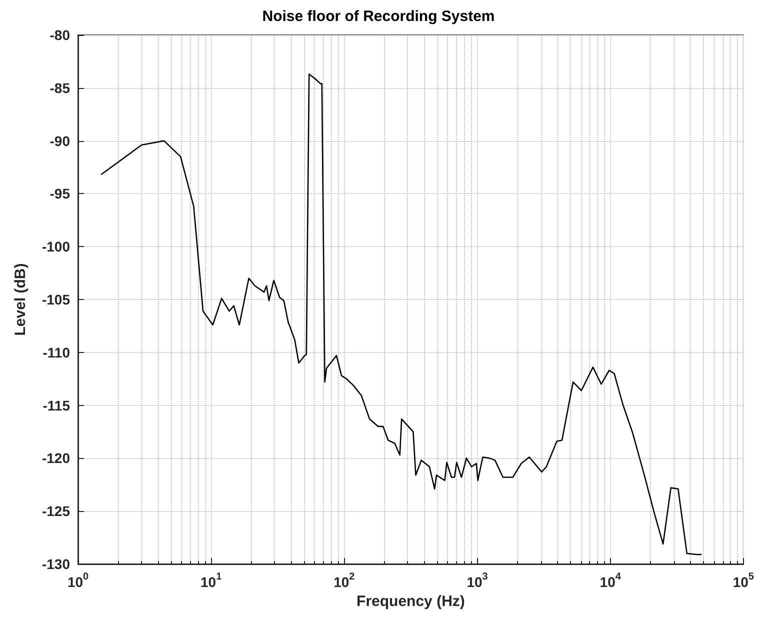 The height and width of the screenshot is (622, 757). Describe the element at coordinates (60, 194) in the screenshot. I see `y-tick-label: -95` at that location.